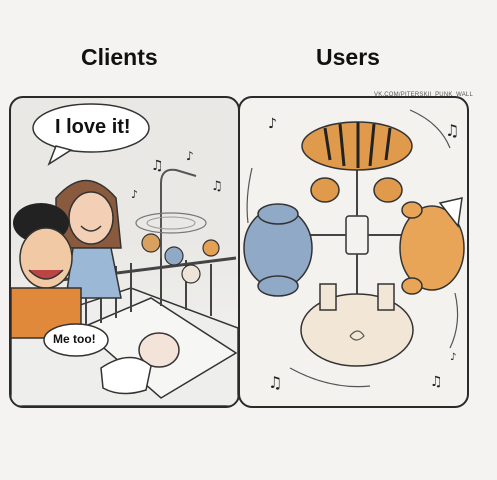 This screenshot has width=497, height=480. I want to click on man-figure, so click(46, 271).